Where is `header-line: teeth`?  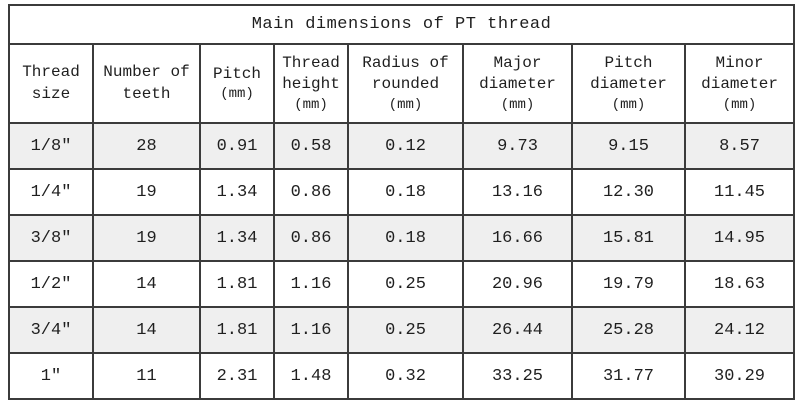
header-line: teeth is located at coordinates (146, 93).